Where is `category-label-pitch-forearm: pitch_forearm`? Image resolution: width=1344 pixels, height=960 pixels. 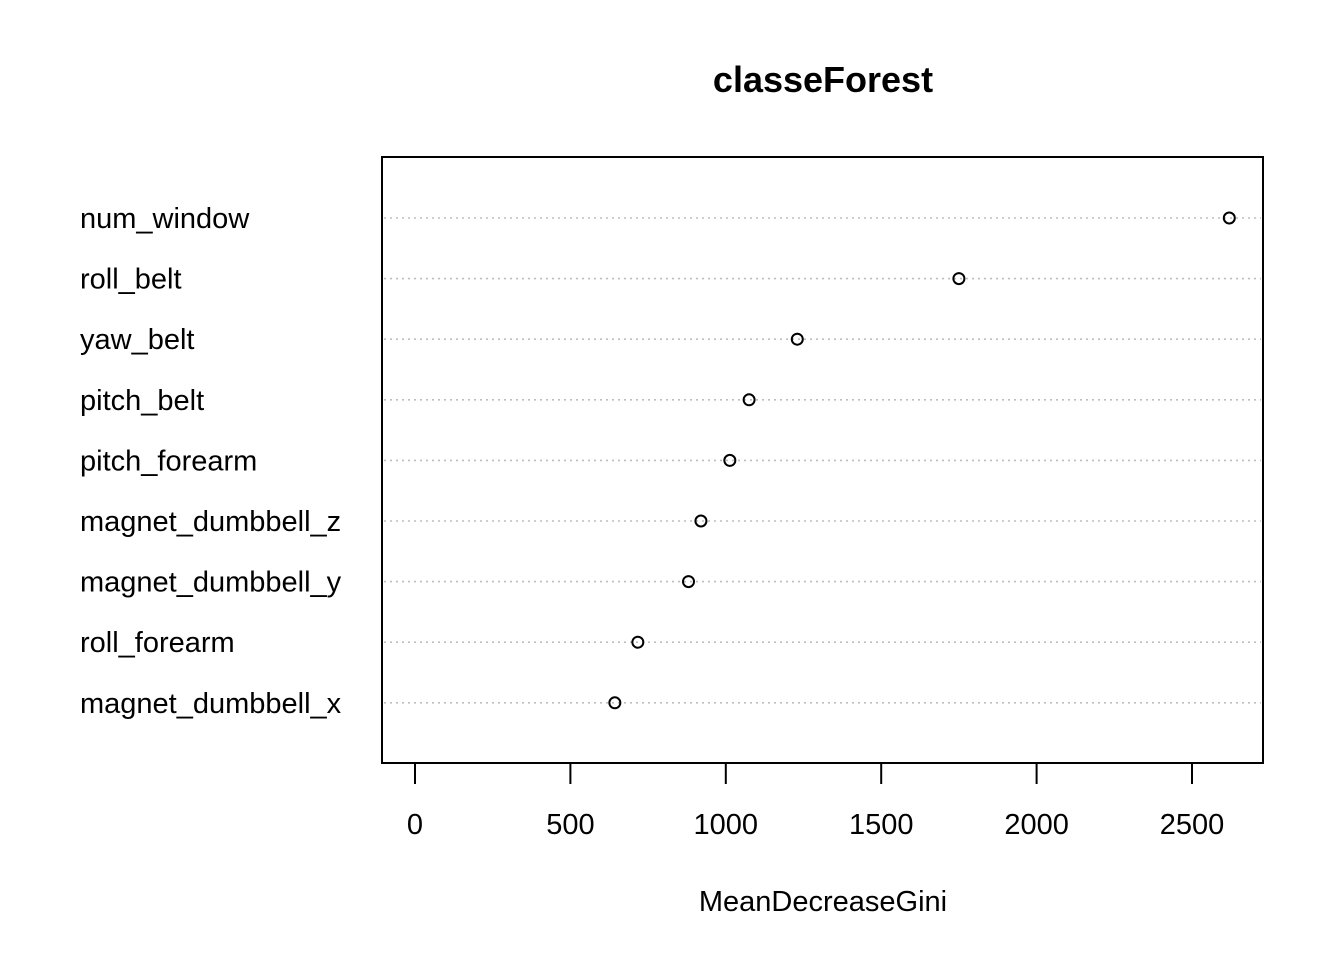 category-label-pitch-forearm: pitch_forearm is located at coordinates (168, 461).